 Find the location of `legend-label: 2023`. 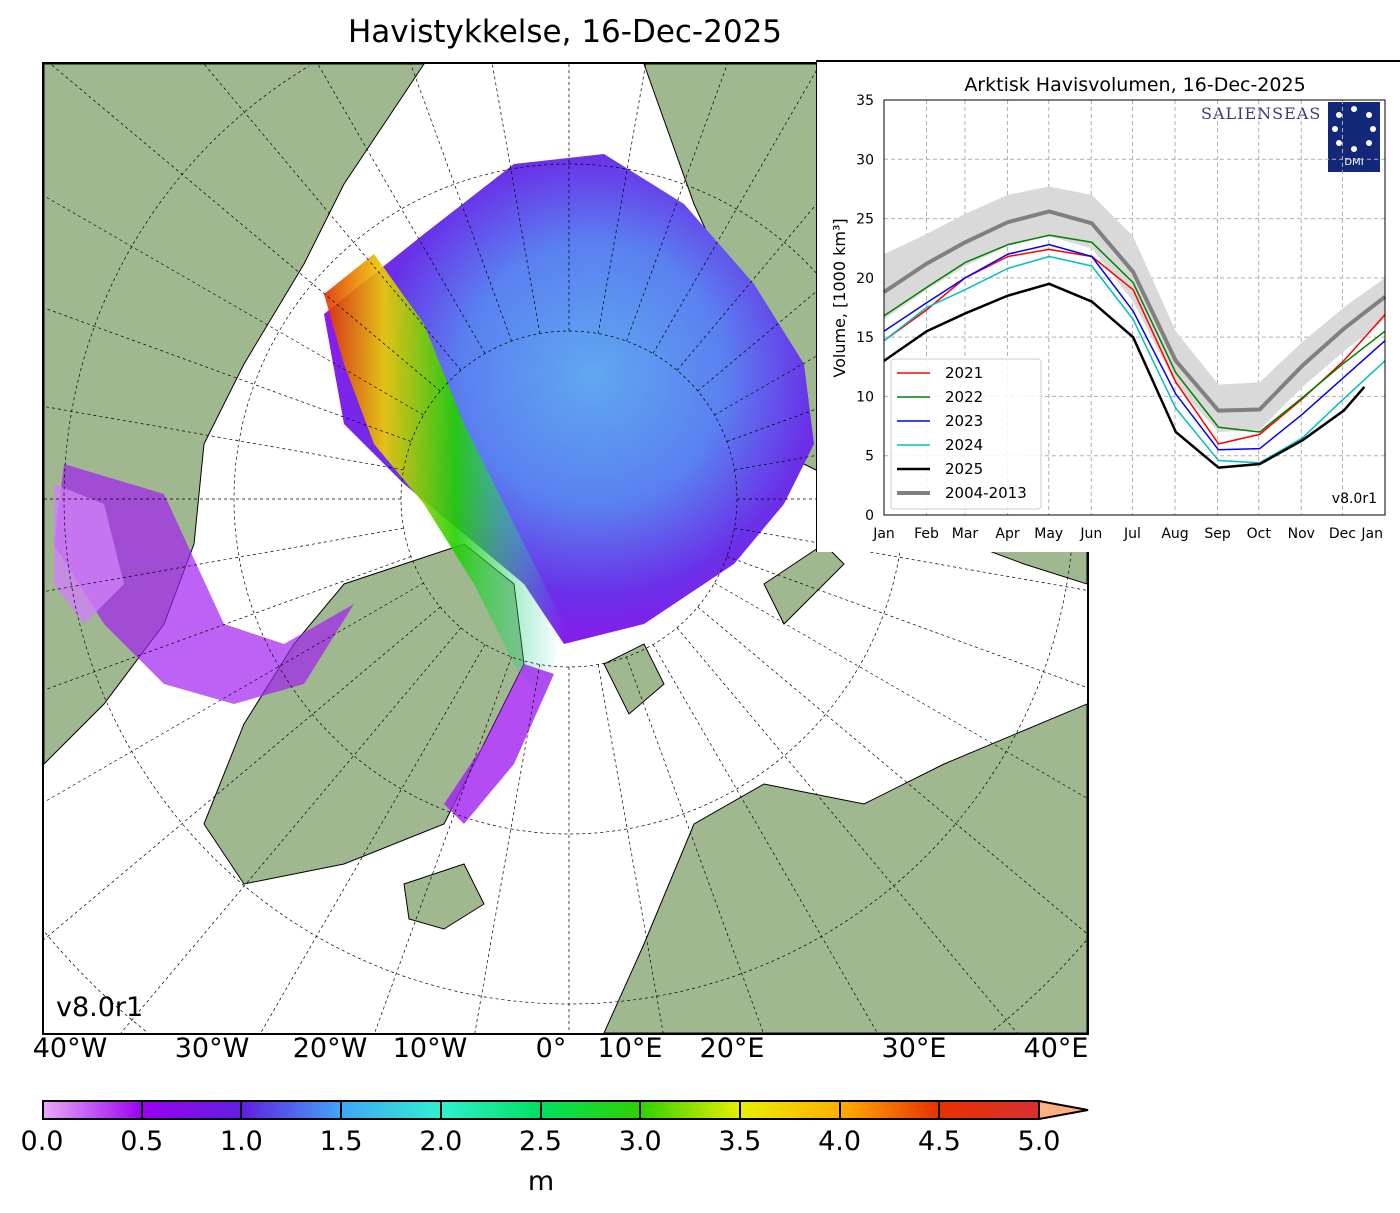

legend-label: 2023 is located at coordinates (964, 421).